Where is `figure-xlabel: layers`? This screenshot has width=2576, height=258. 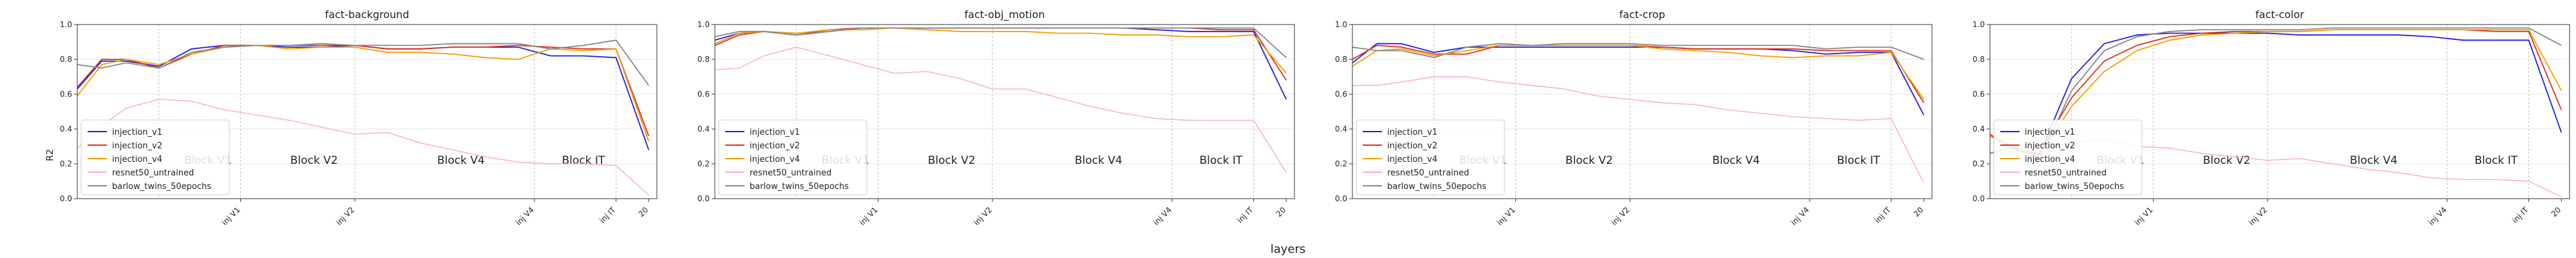
figure-xlabel: layers is located at coordinates (1288, 250).